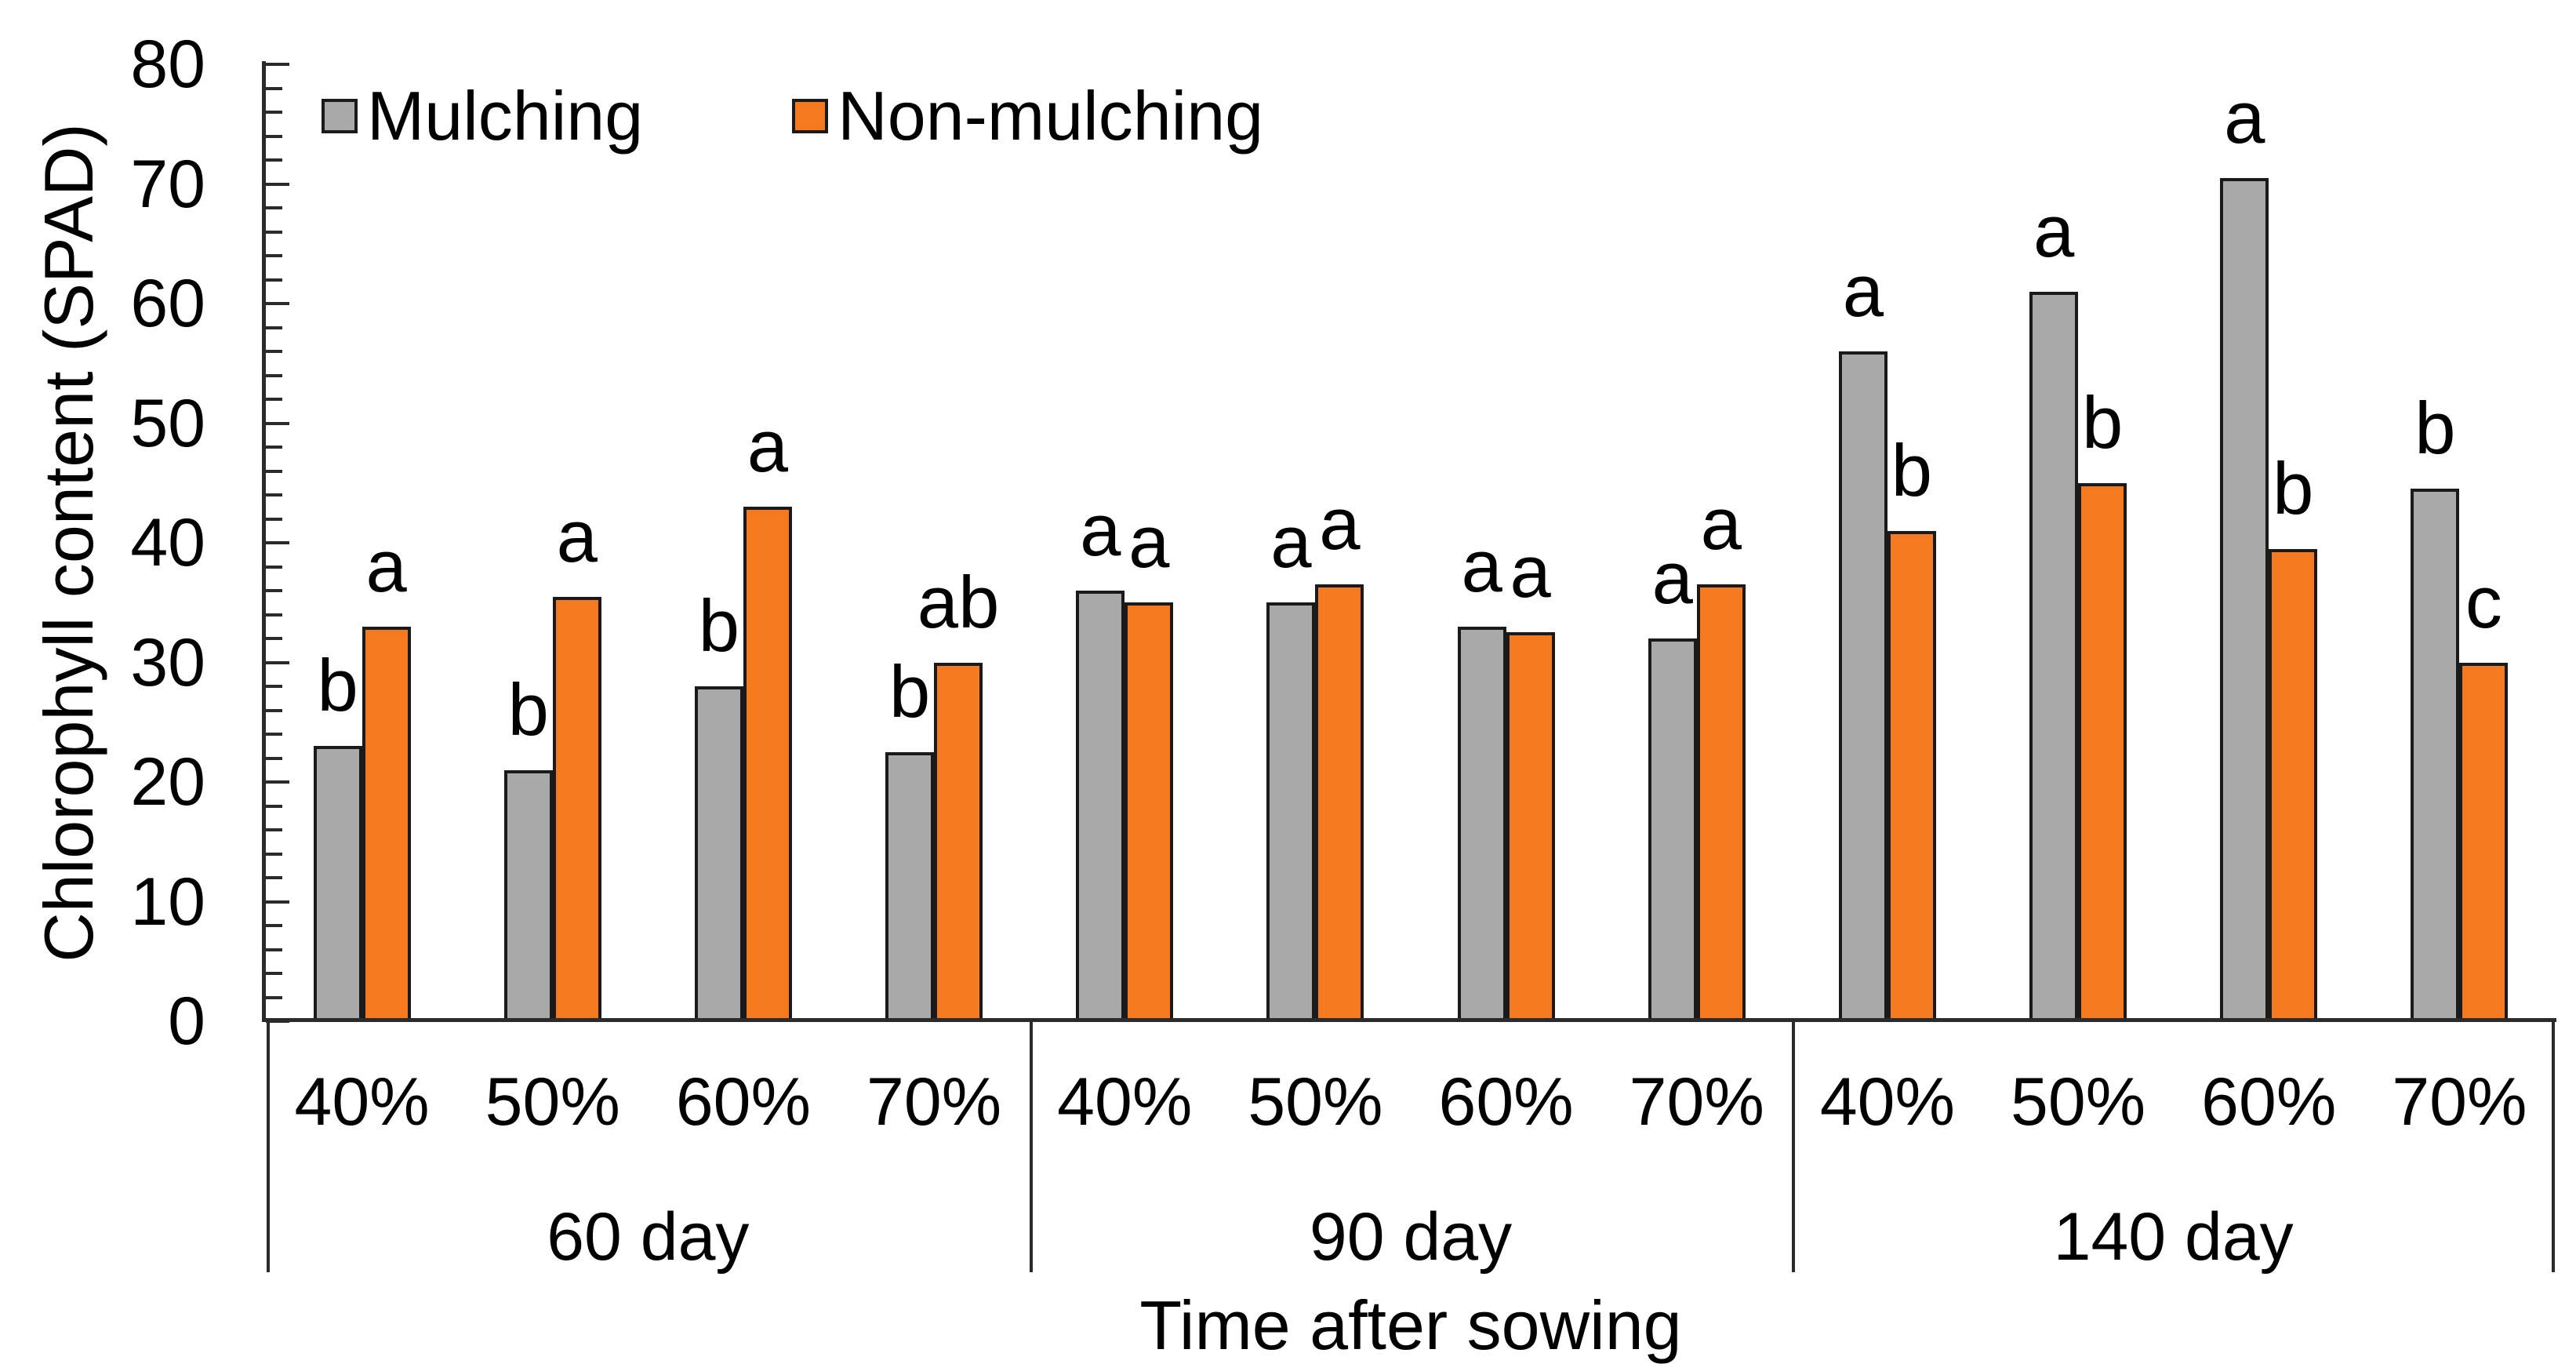 This screenshot has height=1364, width=2576. Describe the element at coordinates (167, 64) in the screenshot. I see `y-tick-label: 80` at that location.